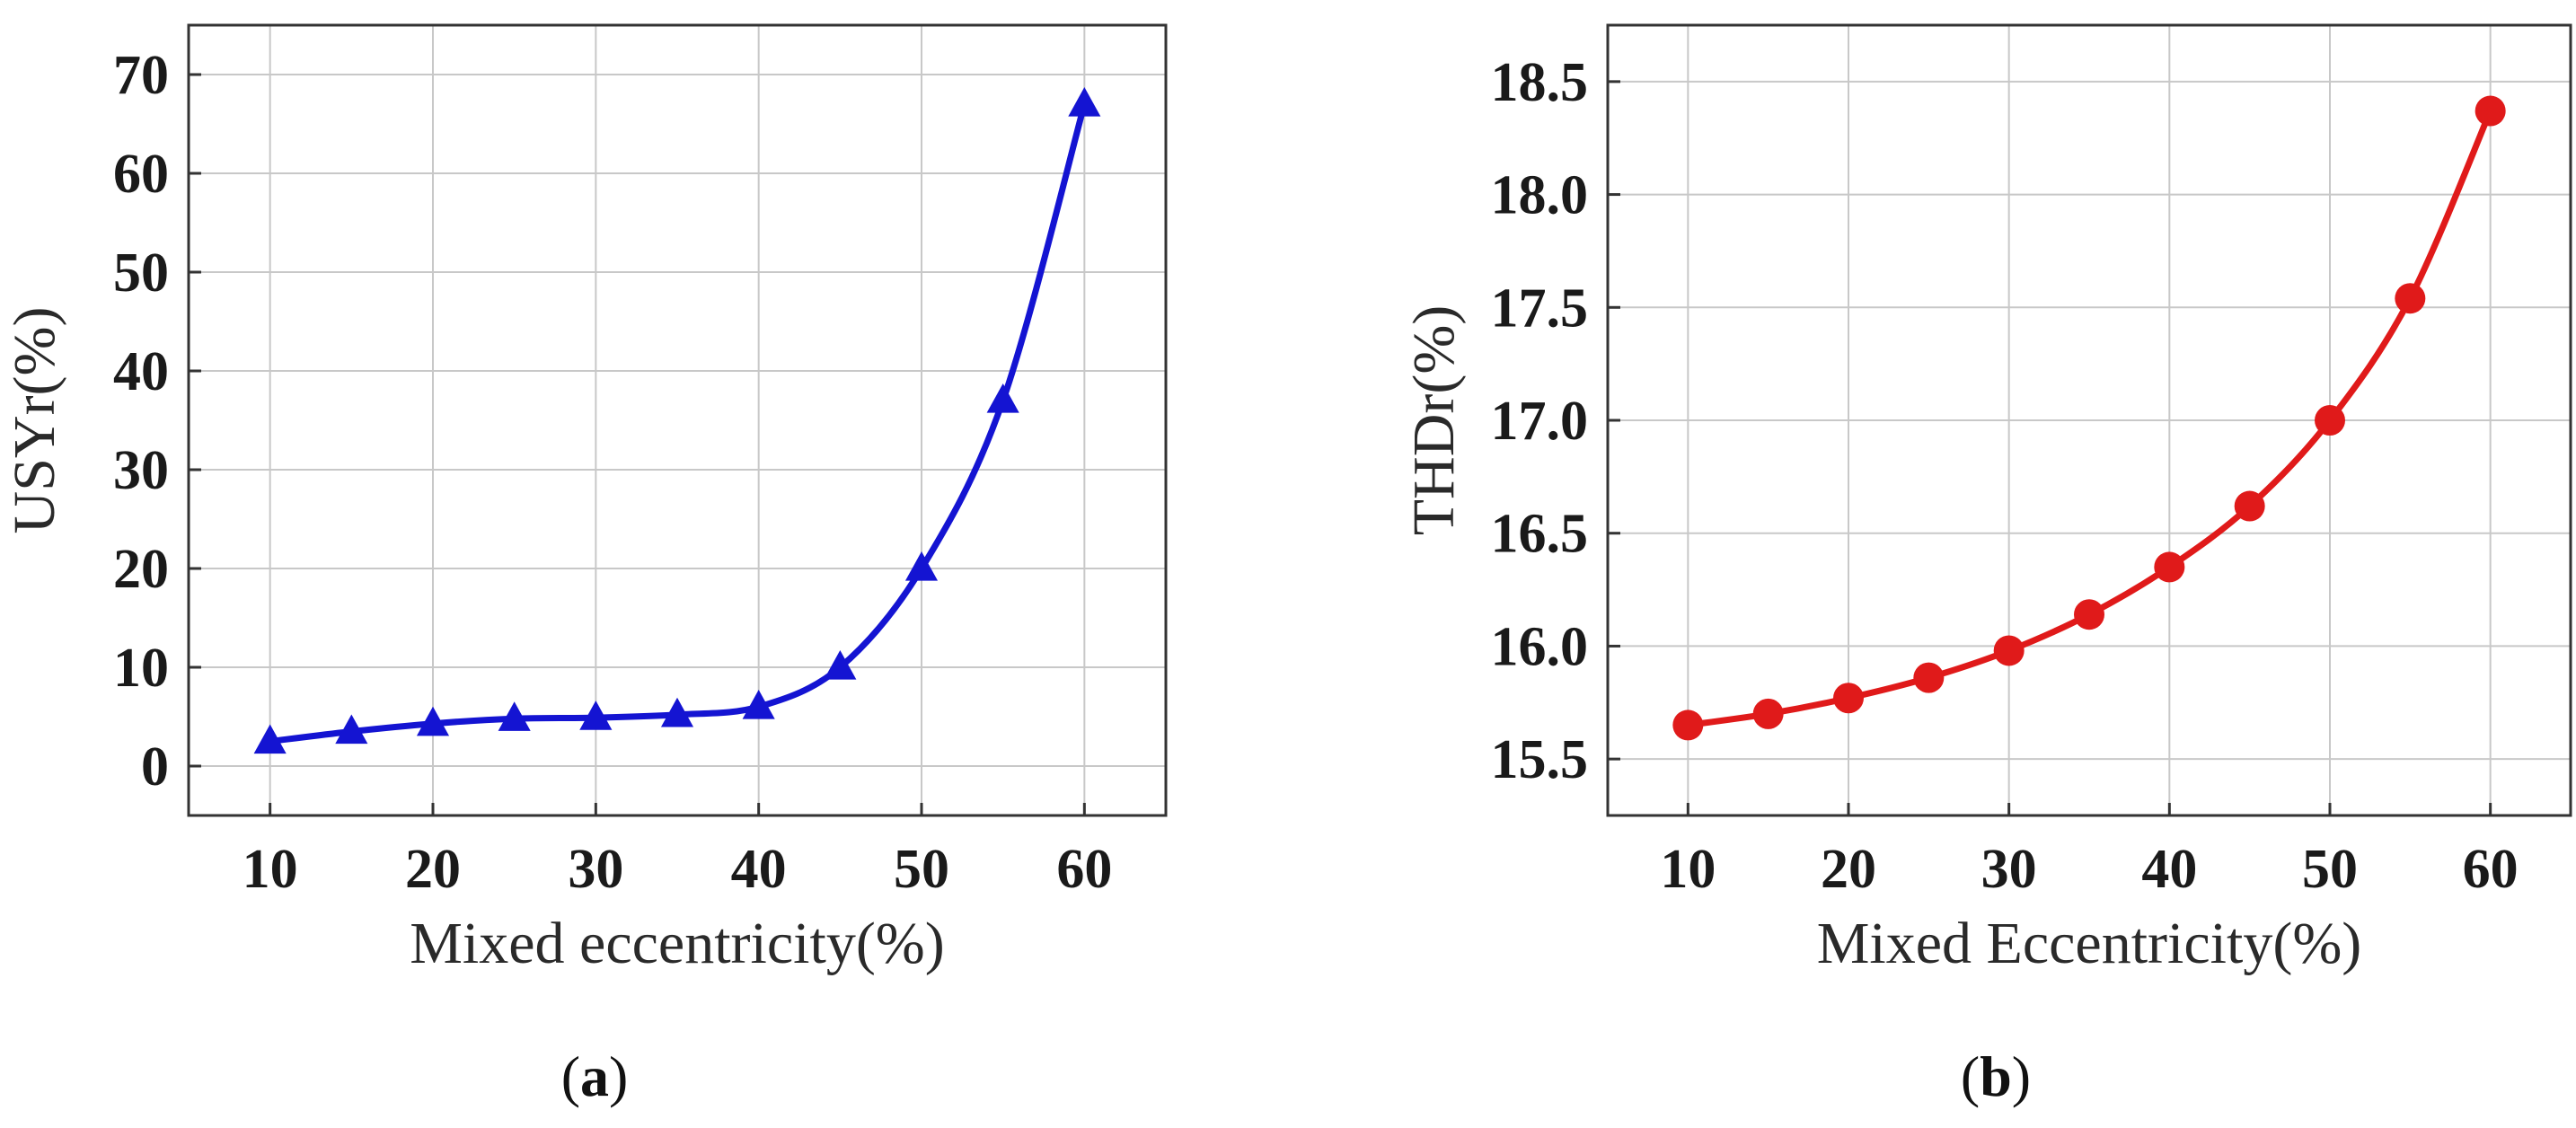 The height and width of the screenshot is (1128, 2576). Describe the element at coordinates (1540, 646) in the screenshot. I see `y-tick-label: 16.0` at that location.